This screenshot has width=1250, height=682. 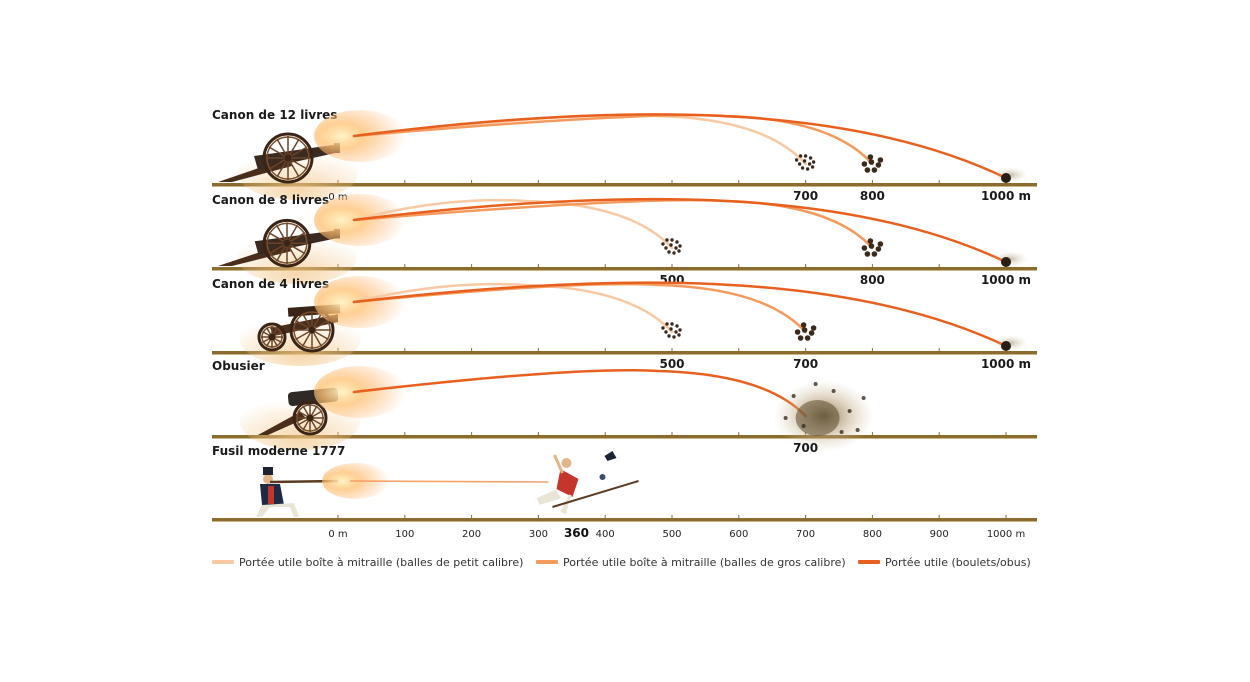 I want to click on shako-icon, so click(x=610, y=456).